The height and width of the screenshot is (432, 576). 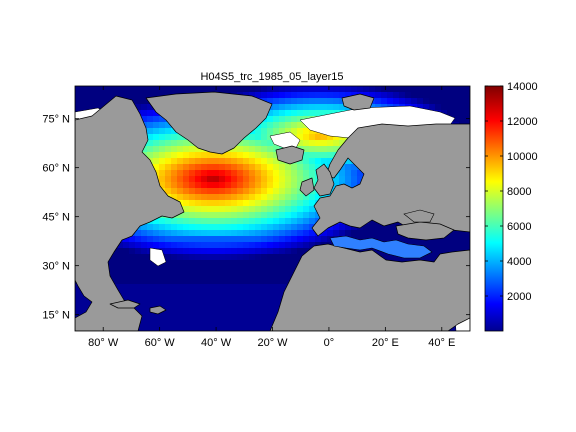 I want to click on x-tick-label: 40° W, so click(x=216, y=343).